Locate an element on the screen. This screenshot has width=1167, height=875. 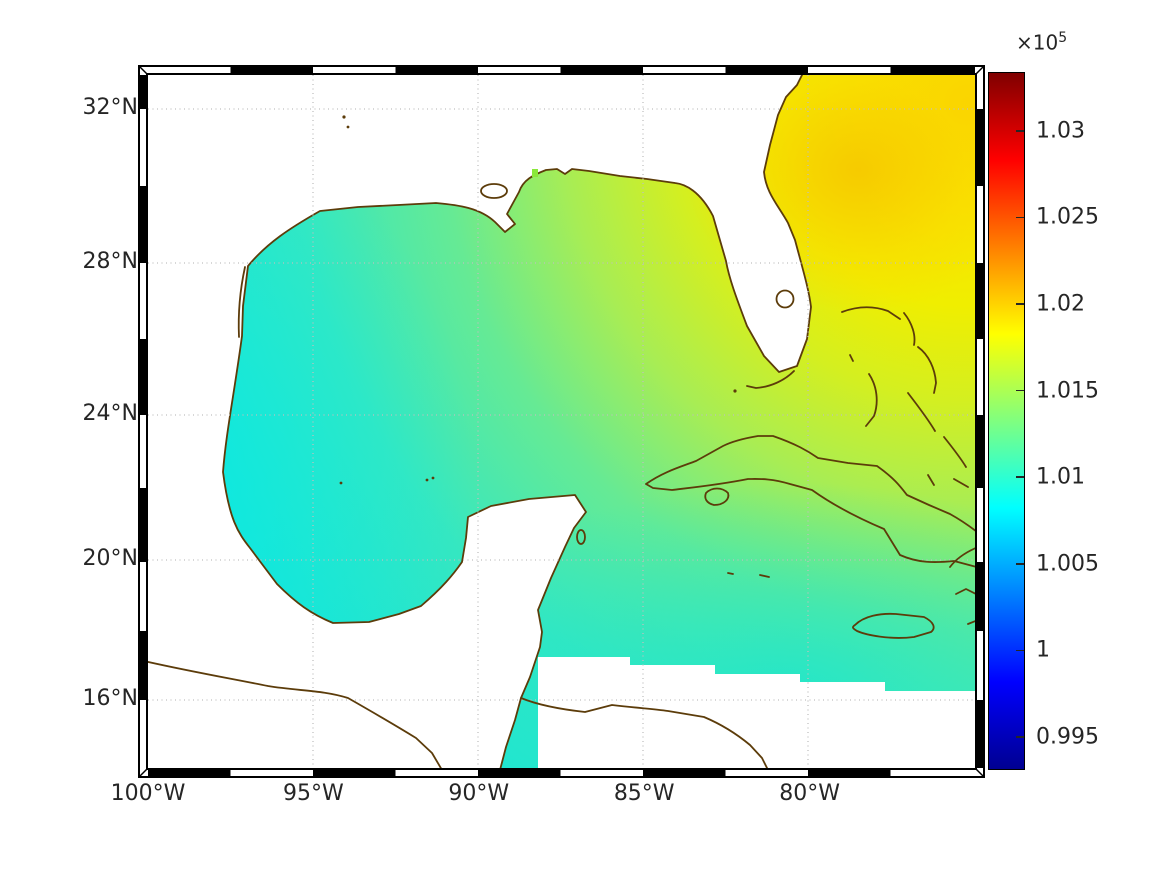
bahamas-islands is located at coordinates (905, 397).